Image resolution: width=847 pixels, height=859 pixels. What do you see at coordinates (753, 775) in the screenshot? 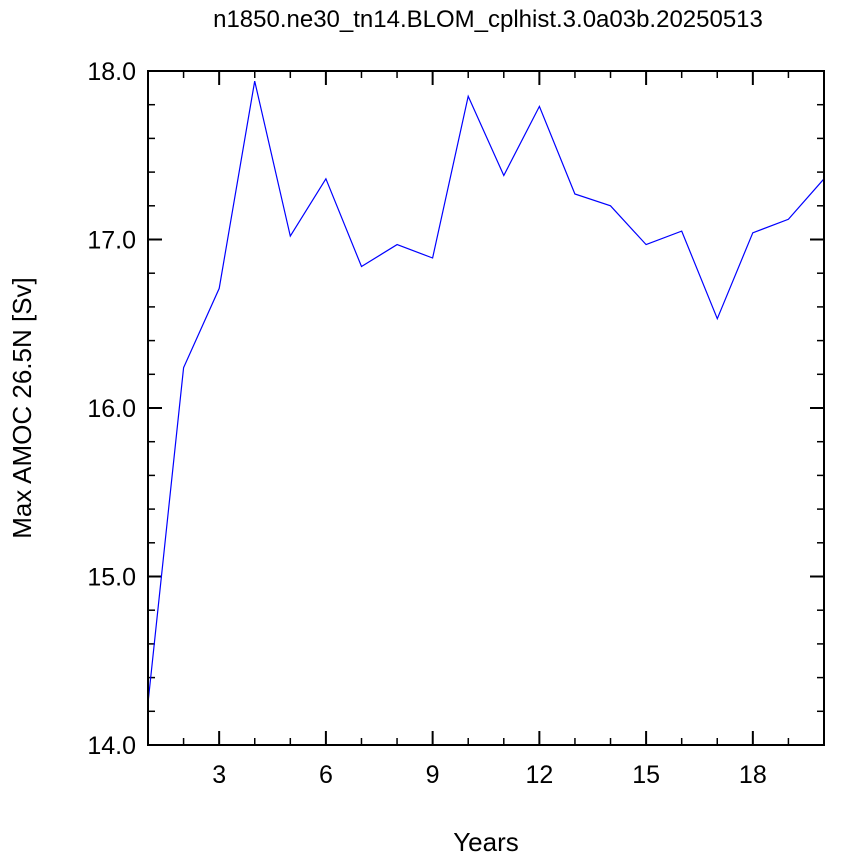
I see `x-tick-label: 18` at bounding box center [753, 775].